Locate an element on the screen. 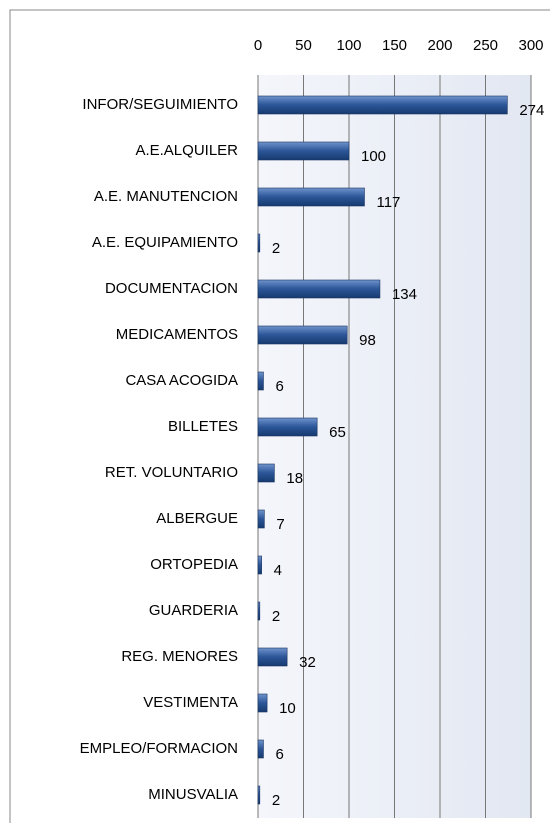  y-tick-label: BILLETES is located at coordinates (203, 426).